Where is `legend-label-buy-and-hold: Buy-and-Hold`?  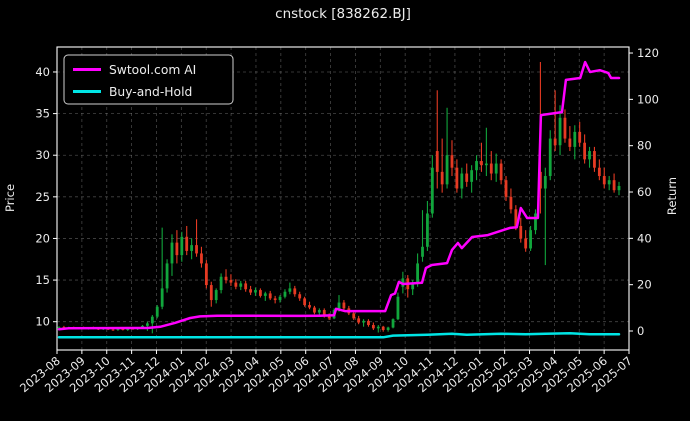
legend-label-buy-and-hold: Buy-and-Hold is located at coordinates (150, 92).